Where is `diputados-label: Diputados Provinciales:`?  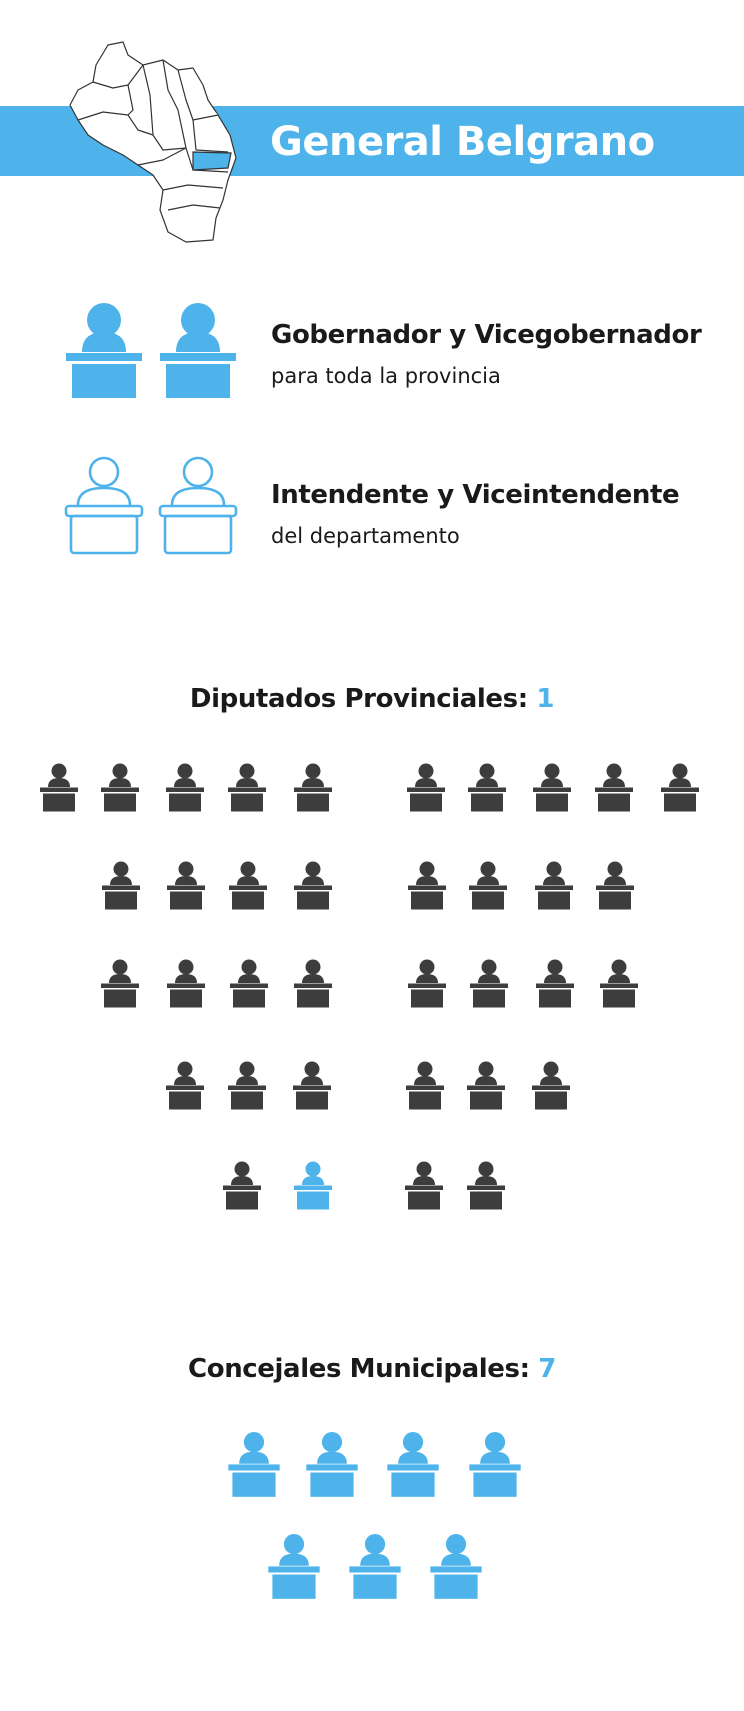
diputados-label: Diputados Provinciales: is located at coordinates (358, 699).